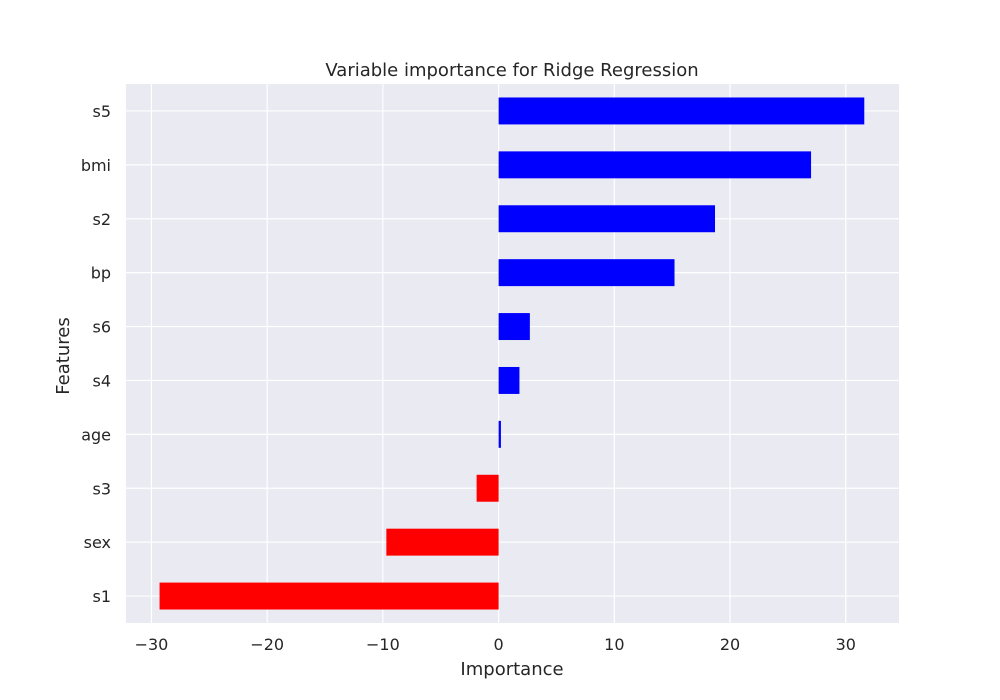 The width and height of the screenshot is (1000, 700). What do you see at coordinates (509, 380) in the screenshot?
I see `bar-s4` at bounding box center [509, 380].